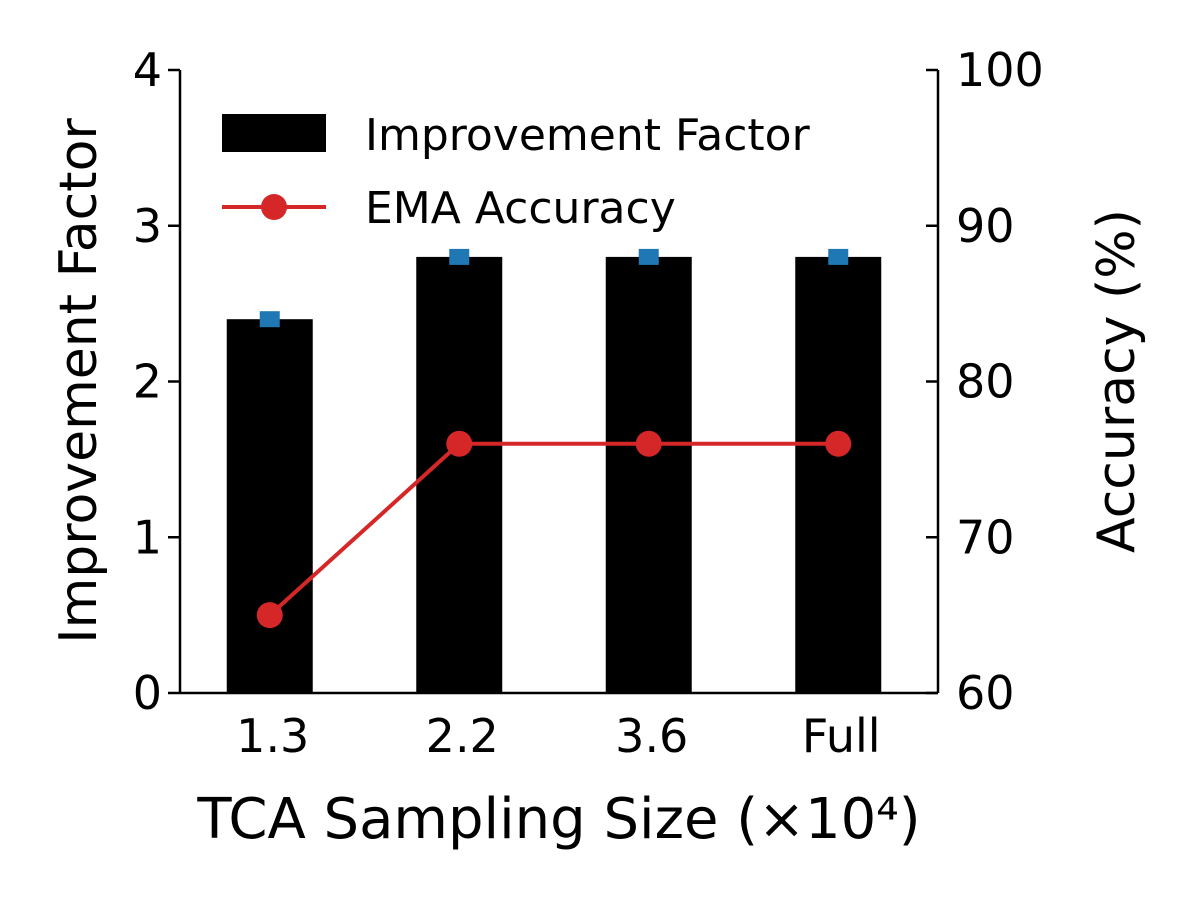 The image size is (1200, 900). What do you see at coordinates (554, 288) in the screenshot?
I see `bar-markers-group` at bounding box center [554, 288].